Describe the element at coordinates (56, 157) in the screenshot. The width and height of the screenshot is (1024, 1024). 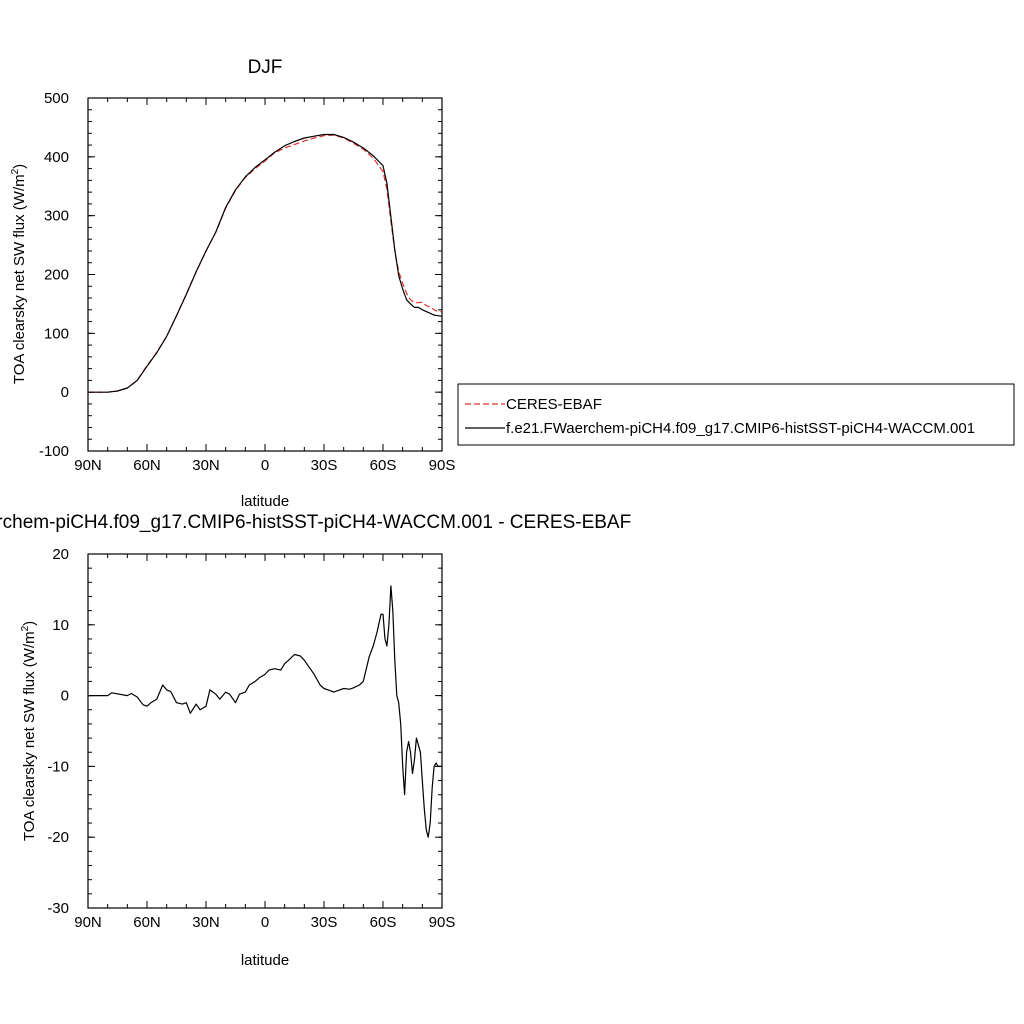
I see `y-tick-label: 400` at that location.